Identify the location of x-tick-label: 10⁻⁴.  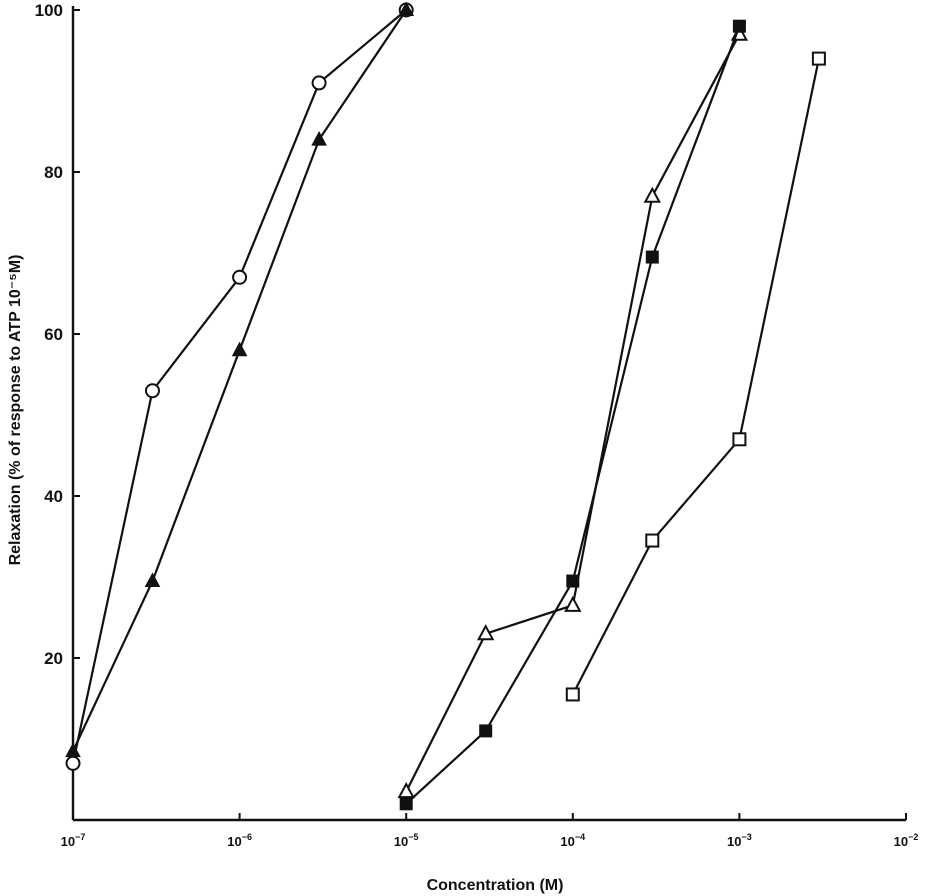
(572, 840).